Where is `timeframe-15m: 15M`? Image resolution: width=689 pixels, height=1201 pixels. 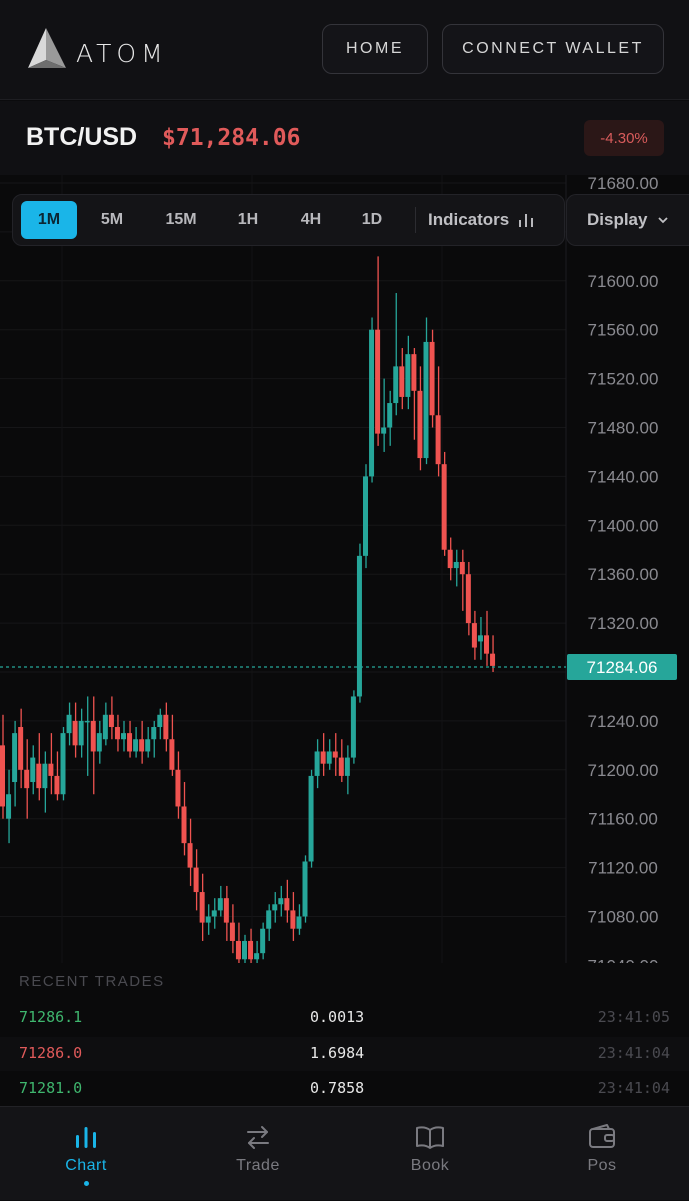
timeframe-15m: 15M is located at coordinates (181, 219).